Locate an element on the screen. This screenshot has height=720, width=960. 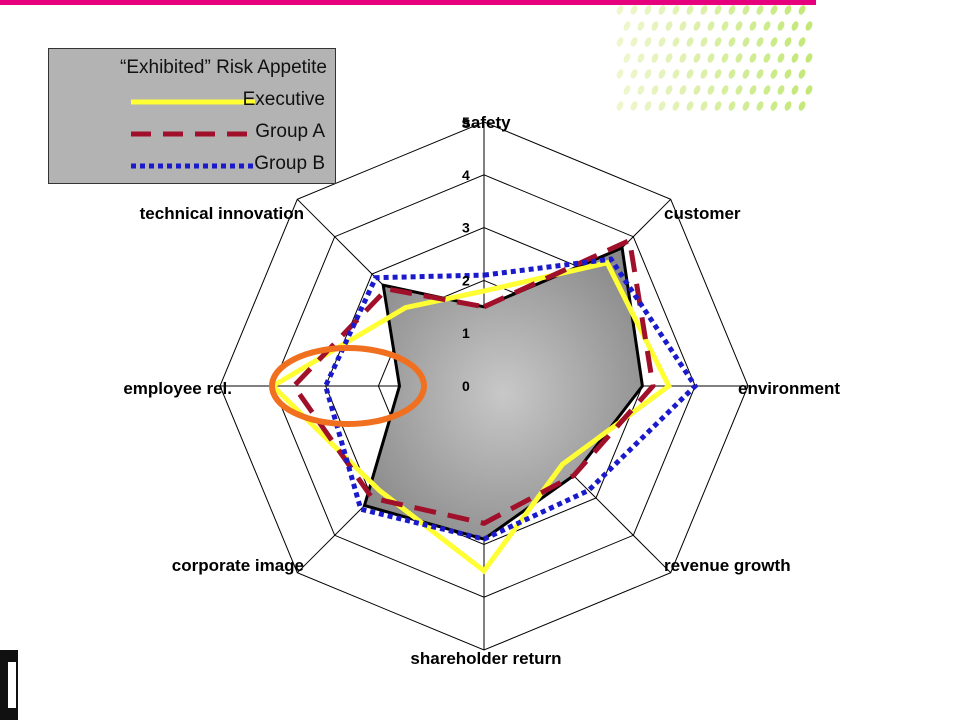
highlight-circle is located at coordinates (348, 386).